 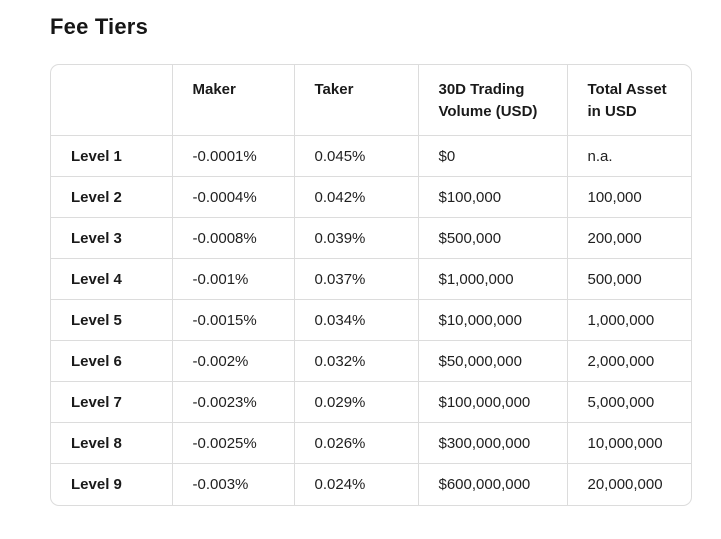 I want to click on volume-cell: $50,000,000, so click(x=492, y=361).